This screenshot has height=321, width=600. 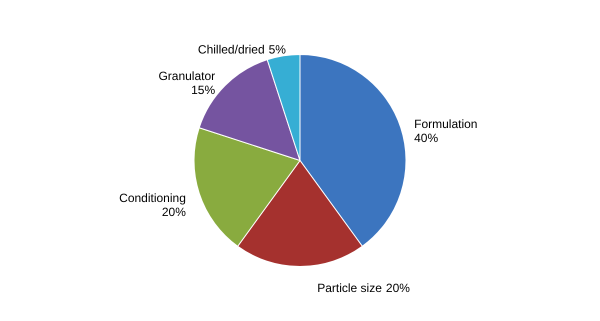 What do you see at coordinates (203, 90) in the screenshot?
I see `data-label: 15%` at bounding box center [203, 90].